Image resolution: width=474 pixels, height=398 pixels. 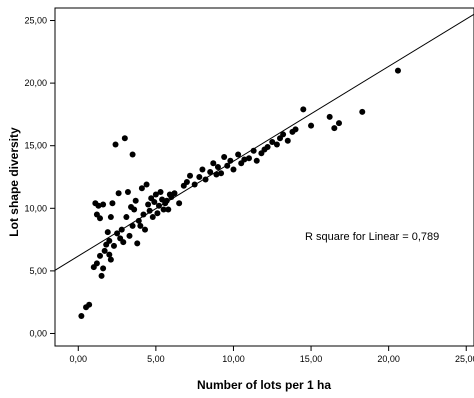 I want to click on x-tick-label: 15,00, so click(x=311, y=359).